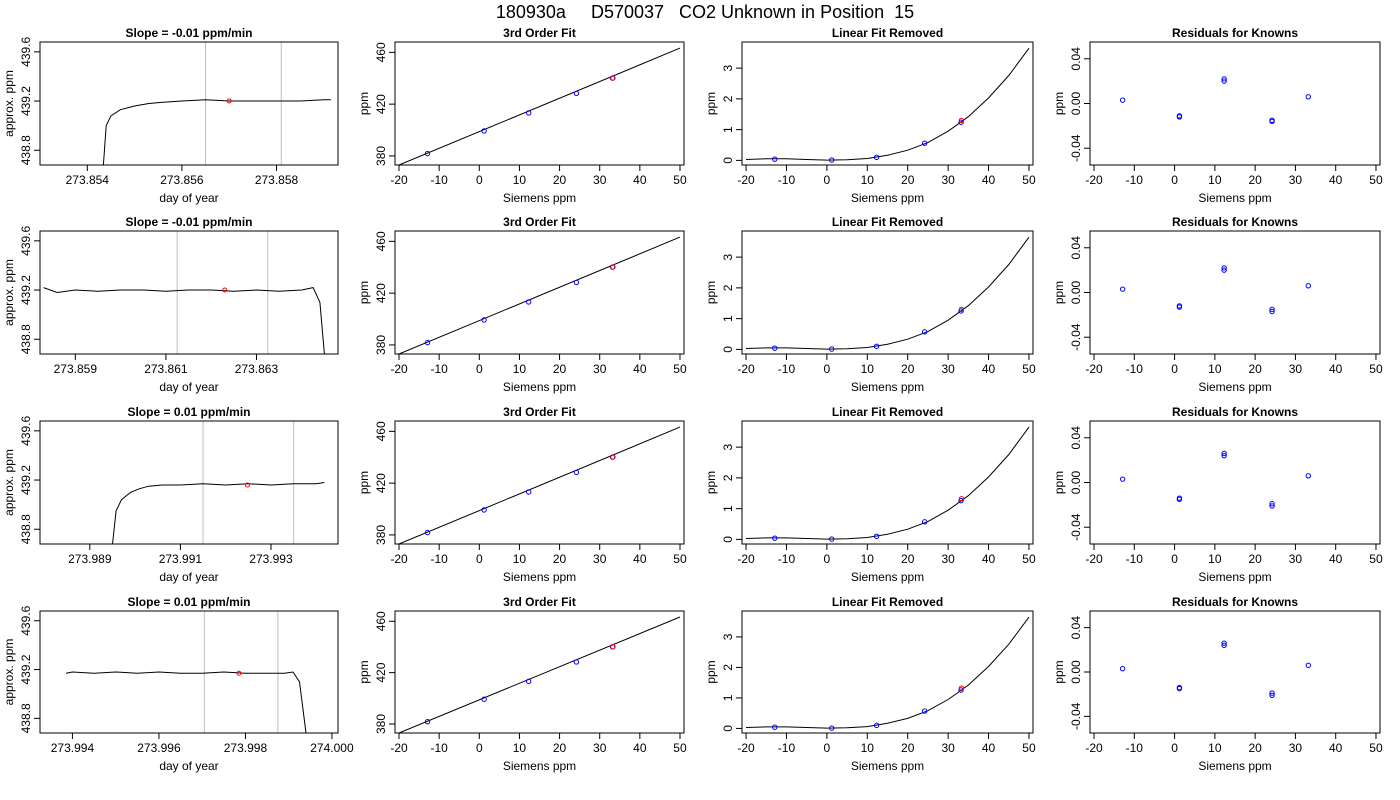 The width and height of the screenshot is (1400, 800). Describe the element at coordinates (381, 483) in the screenshot. I see `y-tick-label: 420` at that location.